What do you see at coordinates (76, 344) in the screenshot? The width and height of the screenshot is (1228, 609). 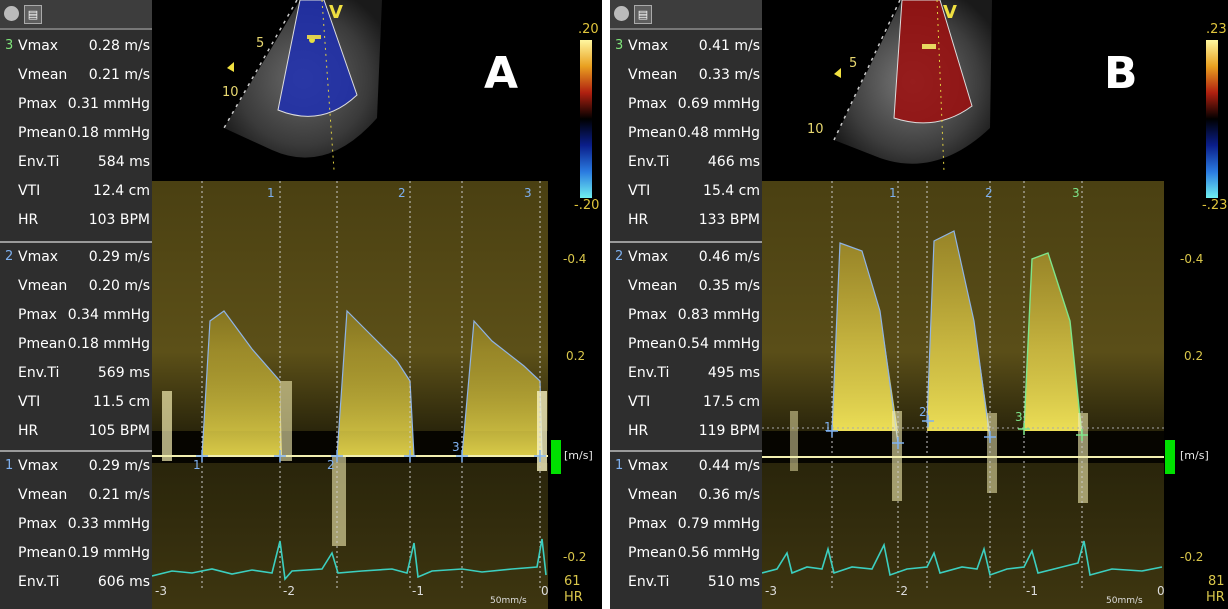 I see `row-pmean: Pmean 0.18 mmHg` at bounding box center [76, 344].